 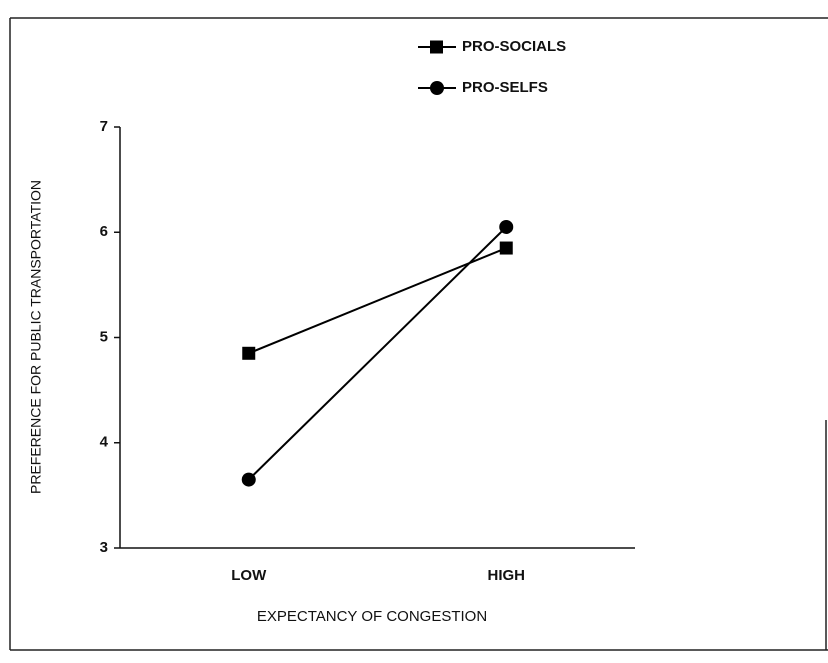 What do you see at coordinates (104, 547) in the screenshot?
I see `y-tick-label: 3` at bounding box center [104, 547].